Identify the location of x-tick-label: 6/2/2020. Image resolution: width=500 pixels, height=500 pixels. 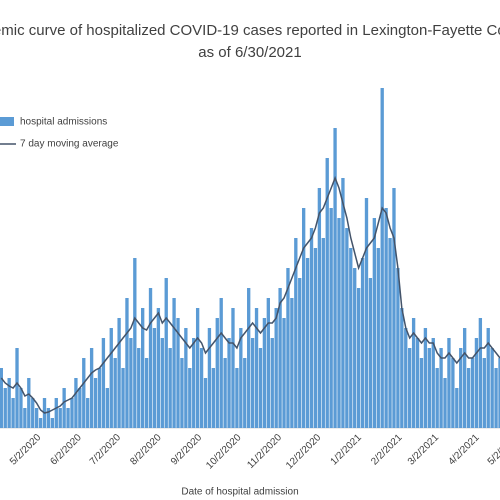
(67, 450).